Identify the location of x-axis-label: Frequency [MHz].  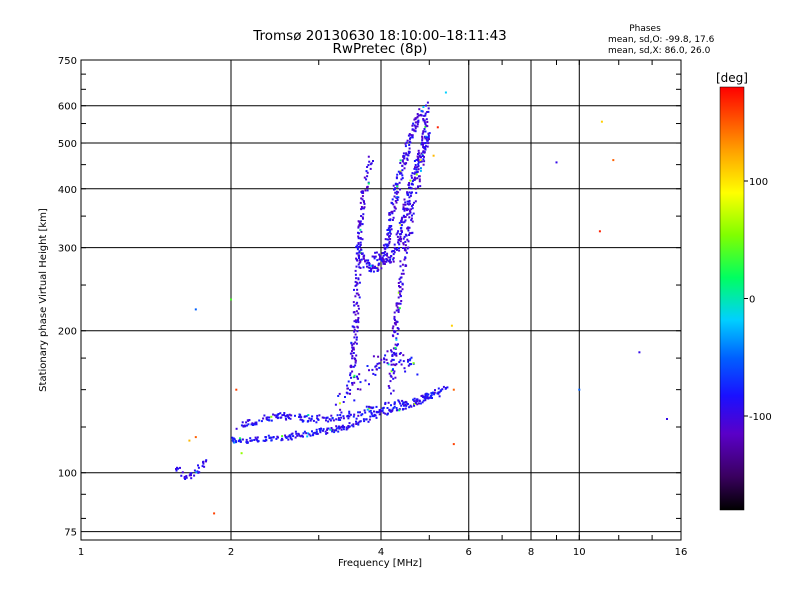
(380, 563).